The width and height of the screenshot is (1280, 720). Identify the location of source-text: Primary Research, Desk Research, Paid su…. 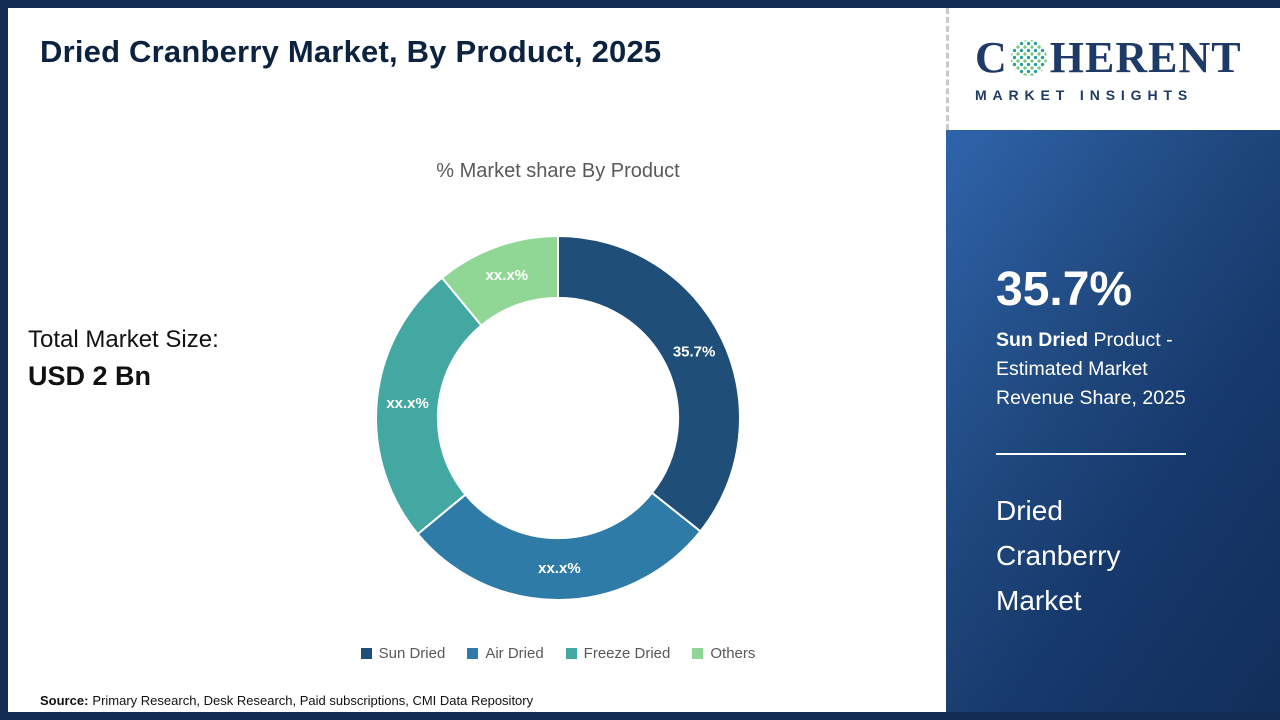
(313, 700).